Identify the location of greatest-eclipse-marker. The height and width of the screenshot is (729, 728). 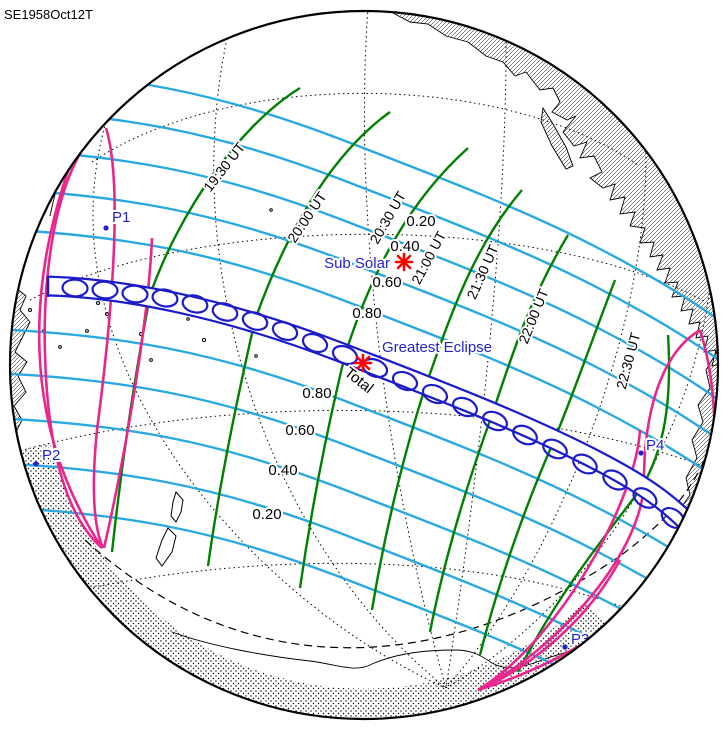
(363, 363).